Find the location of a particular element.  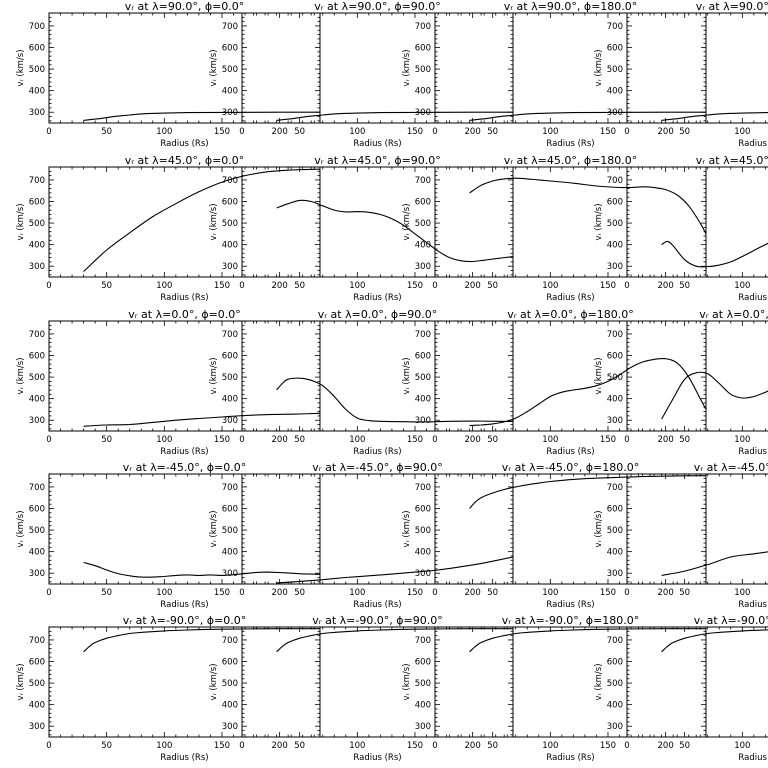

panel-title: vᵣ at λ=-90.0°, ϕ=0.0° is located at coordinates (185, 620).